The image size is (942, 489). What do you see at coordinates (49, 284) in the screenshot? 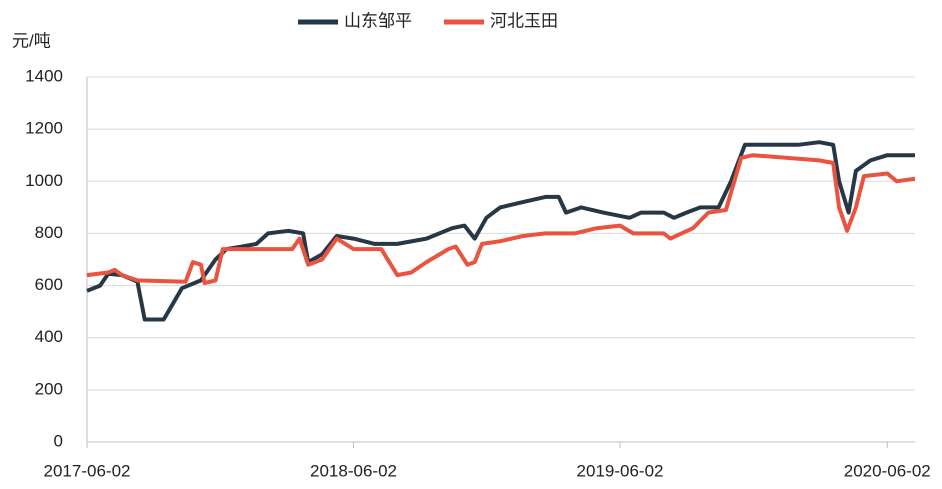
I see `y-tick-label: 600` at bounding box center [49, 284].